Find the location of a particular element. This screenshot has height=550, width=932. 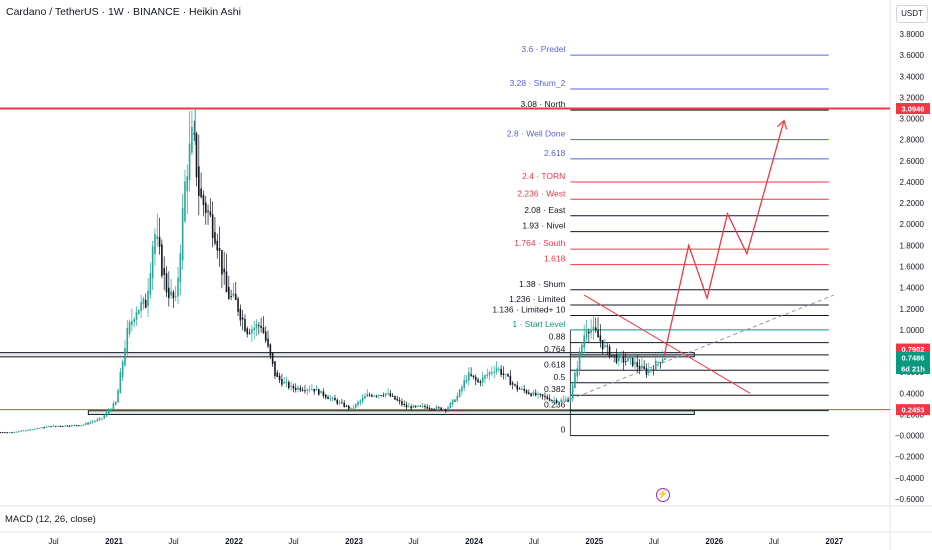

x-tick-label: 2022 is located at coordinates (234, 541).